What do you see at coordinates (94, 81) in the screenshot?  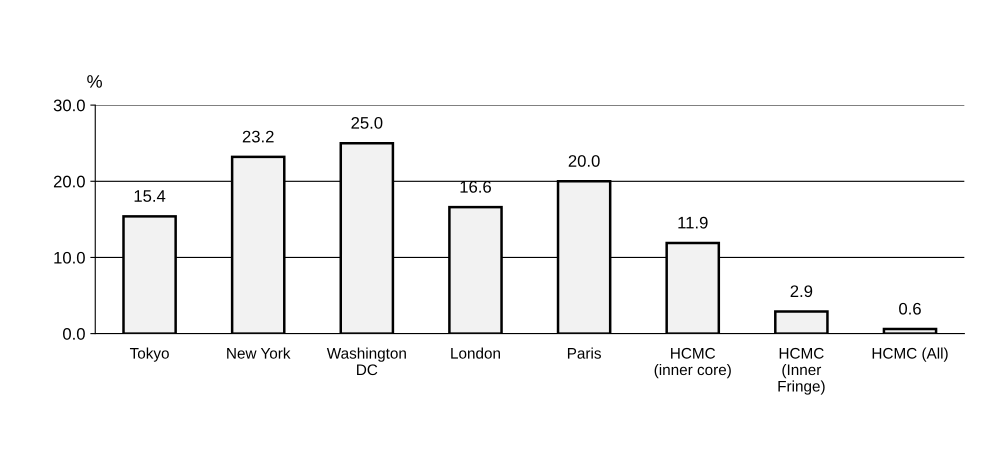 I see `y-axis-title: %` at bounding box center [94, 81].